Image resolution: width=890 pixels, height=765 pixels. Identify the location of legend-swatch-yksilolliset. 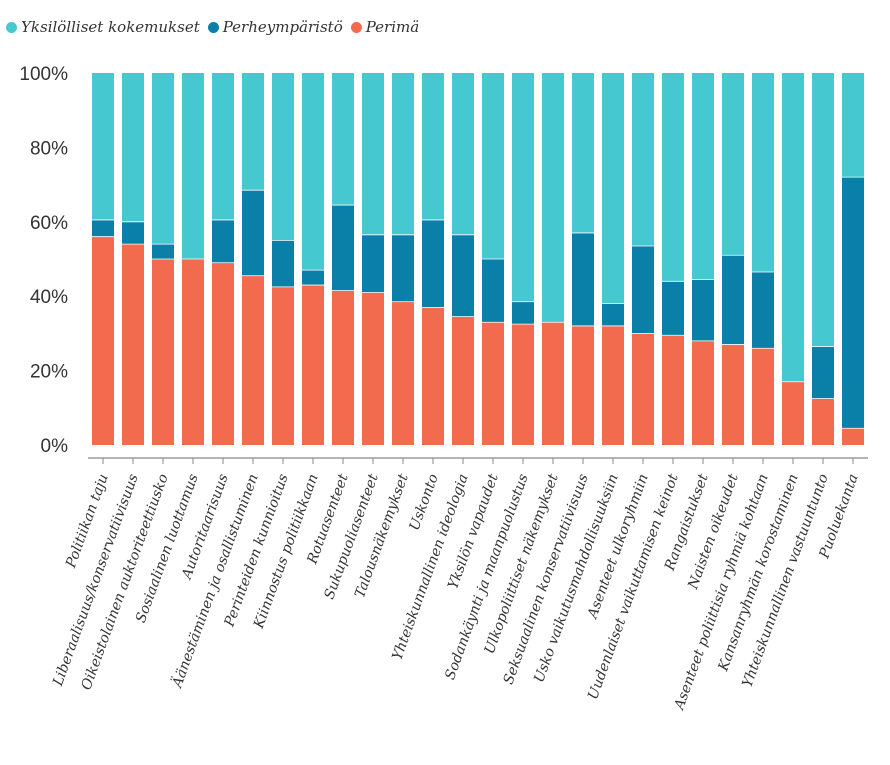
(11, 27).